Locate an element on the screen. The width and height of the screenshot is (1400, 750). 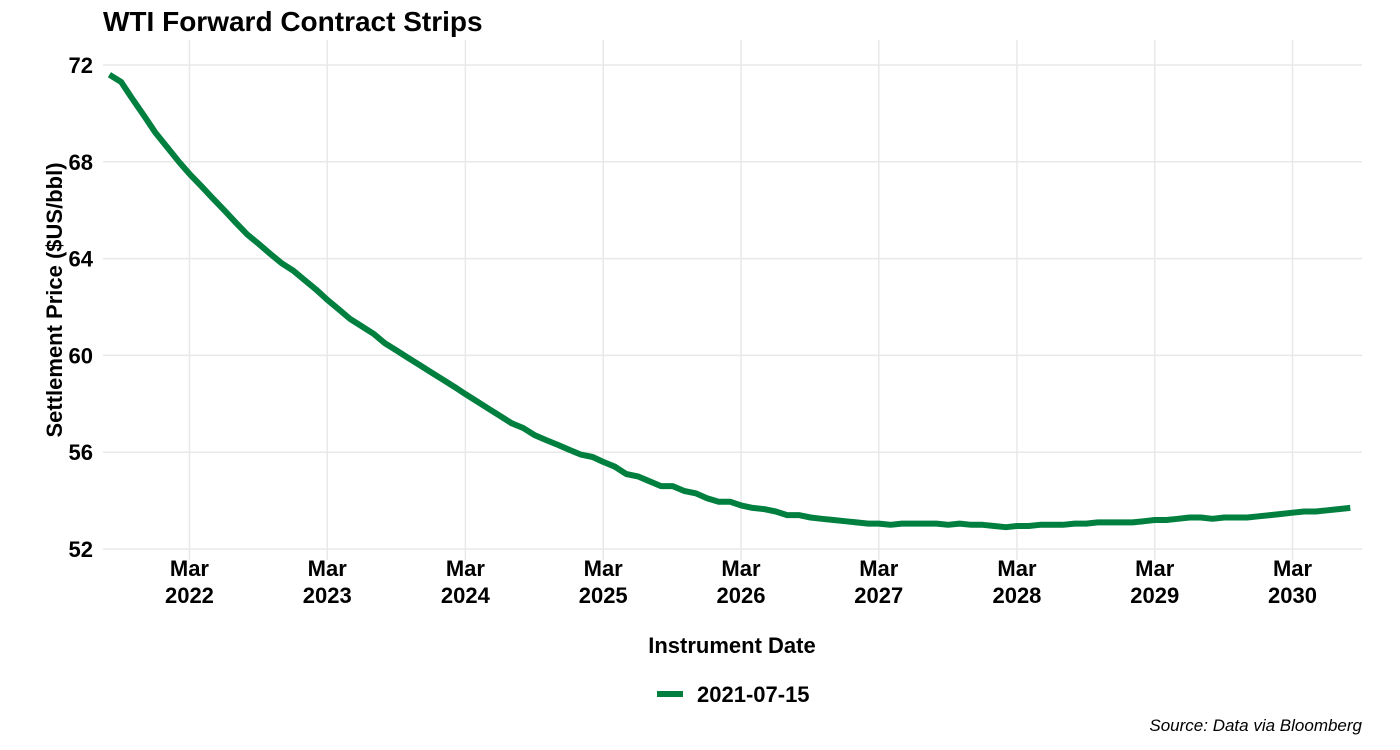
y-tick-label: 56 is located at coordinates (81, 452).